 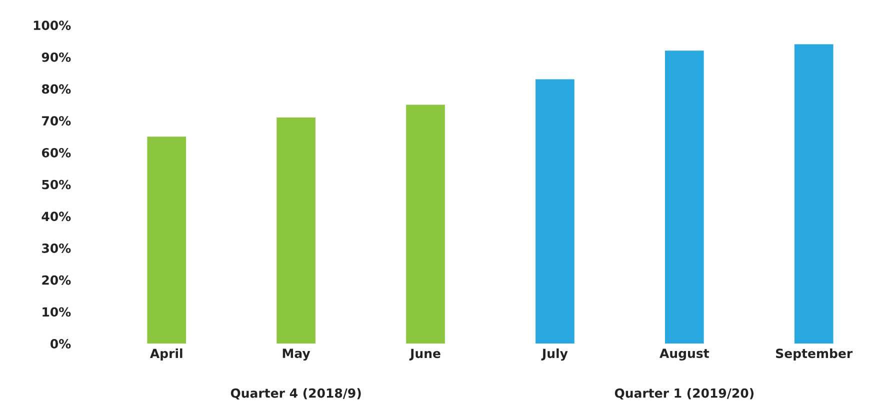 What do you see at coordinates (554, 354) in the screenshot?
I see `x-tick-label: July` at bounding box center [554, 354].